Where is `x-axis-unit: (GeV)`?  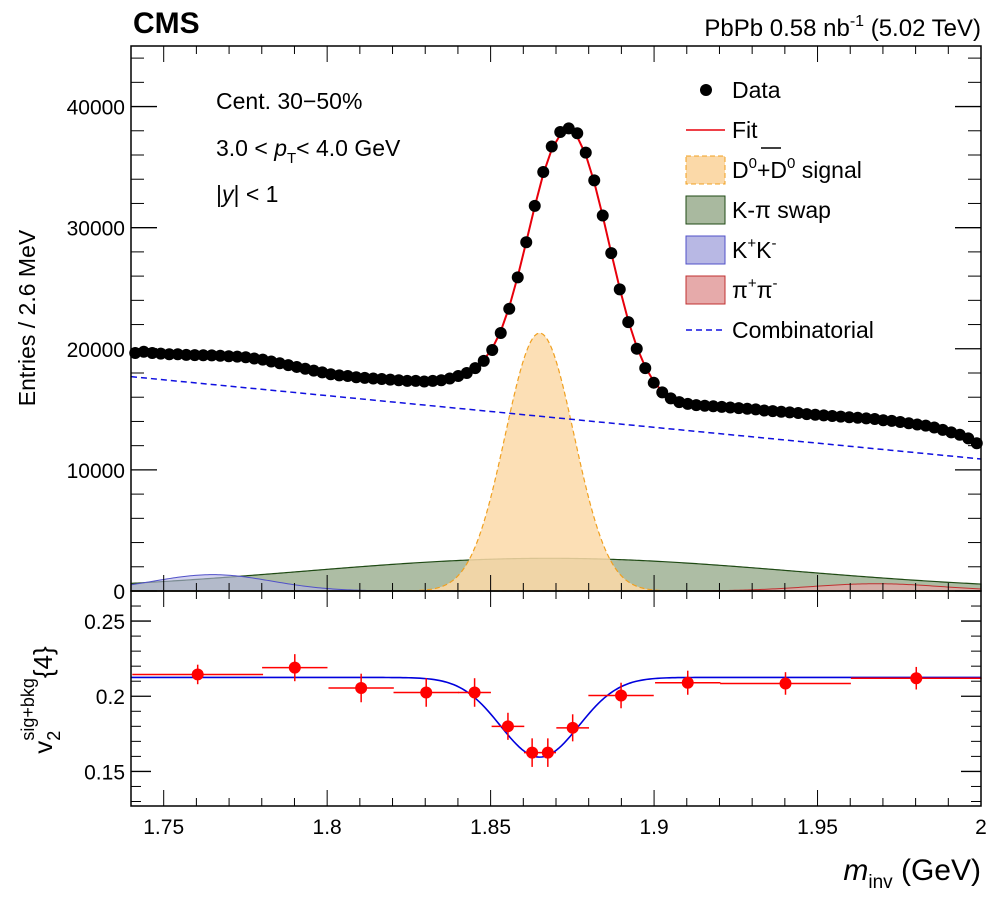
x-axis-unit: (GeV) is located at coordinates (937, 870).